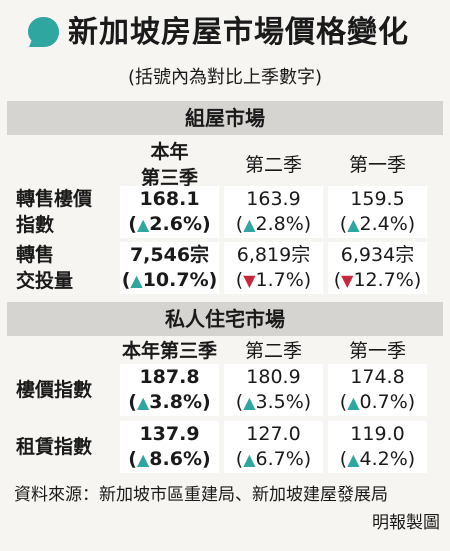 The image size is (450, 551). I want to click on page-subtitle: (括號內為對比上季數字), so click(225, 77).